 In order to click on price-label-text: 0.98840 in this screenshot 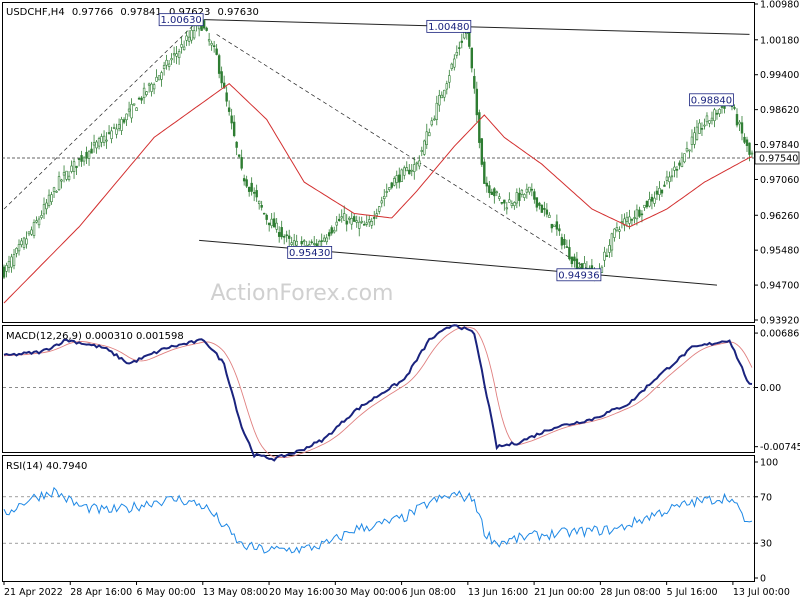, I will do `click(711, 100)`.